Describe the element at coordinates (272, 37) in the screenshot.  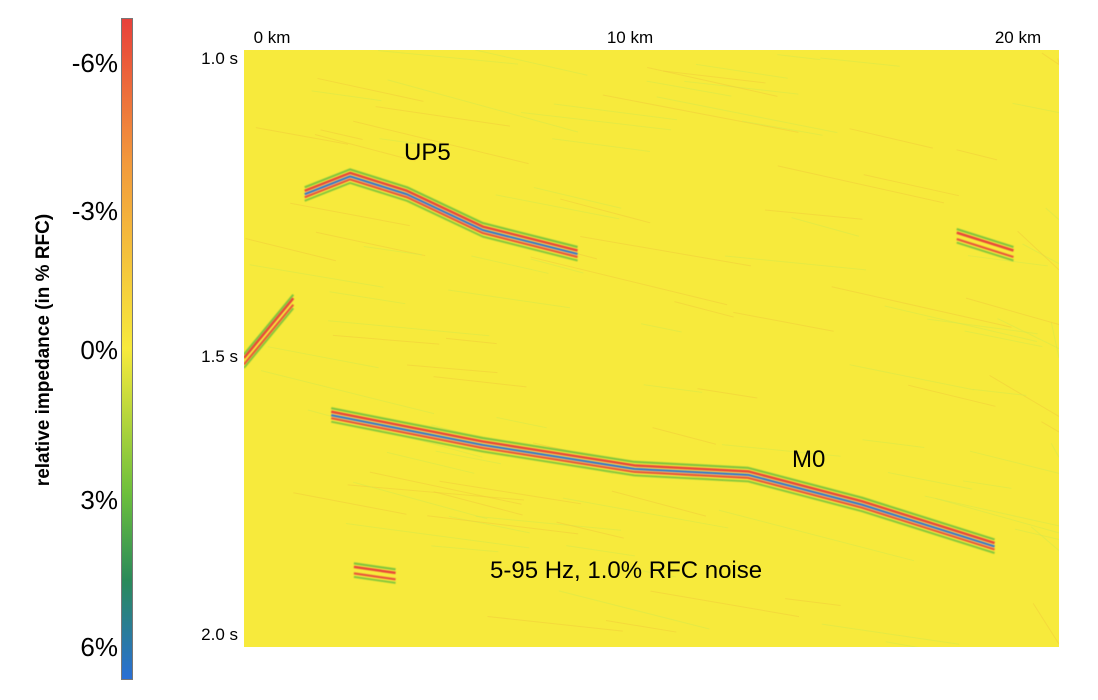
I see `x-tick-0km: 0 km` at that location.